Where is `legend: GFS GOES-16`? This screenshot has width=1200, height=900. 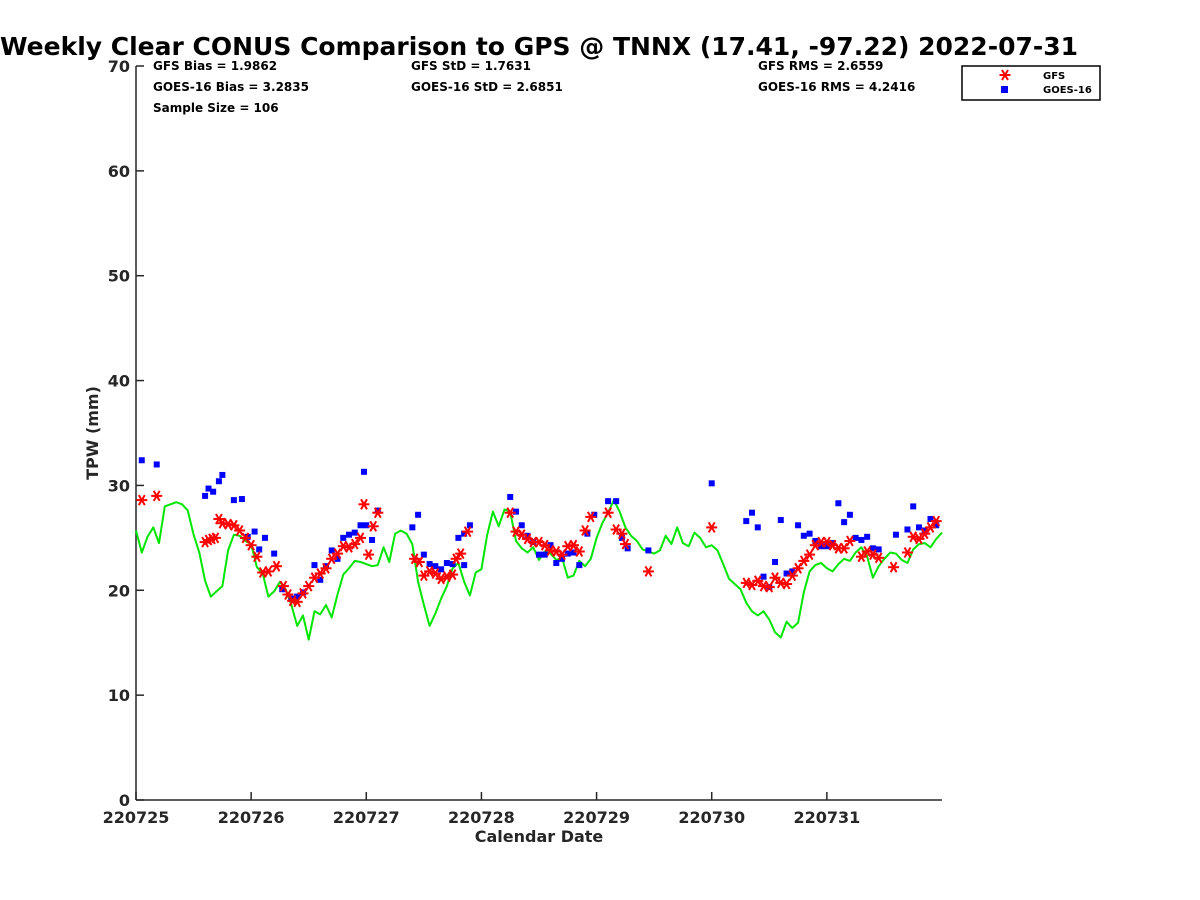 legend: GFS GOES-16 is located at coordinates (1031, 83).